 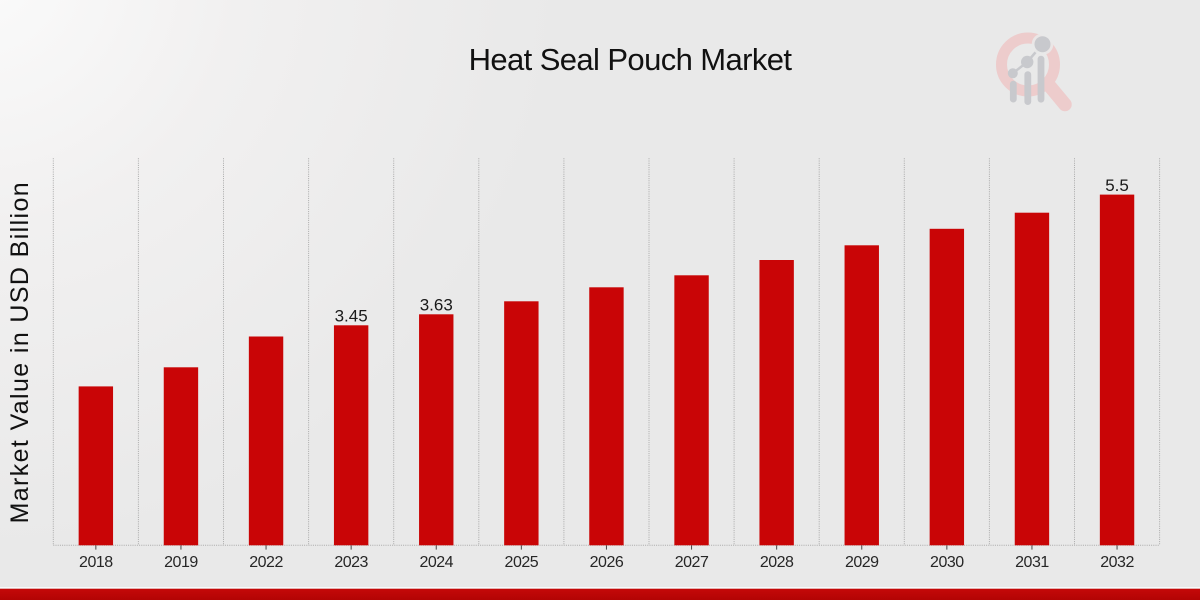 I want to click on svg-text: 2022, so click(x=266, y=562).